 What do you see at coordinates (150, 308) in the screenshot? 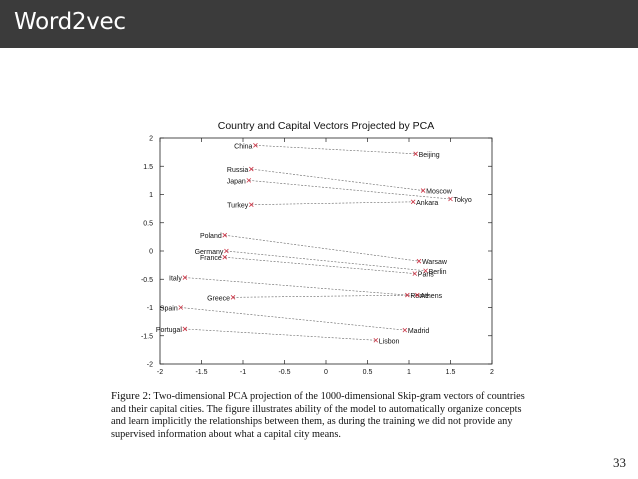
I see `y-tick-label: -1` at bounding box center [150, 308].